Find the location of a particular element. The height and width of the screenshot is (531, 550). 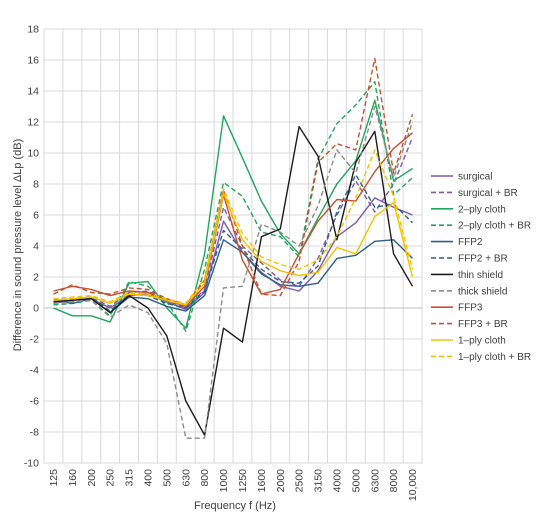

x-tick-label: 3150 is located at coordinates (319, 481).